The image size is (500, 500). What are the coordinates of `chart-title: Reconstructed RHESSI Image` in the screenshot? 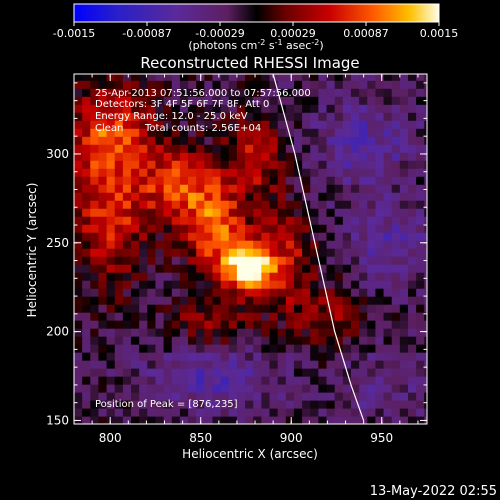 It's located at (249, 63).